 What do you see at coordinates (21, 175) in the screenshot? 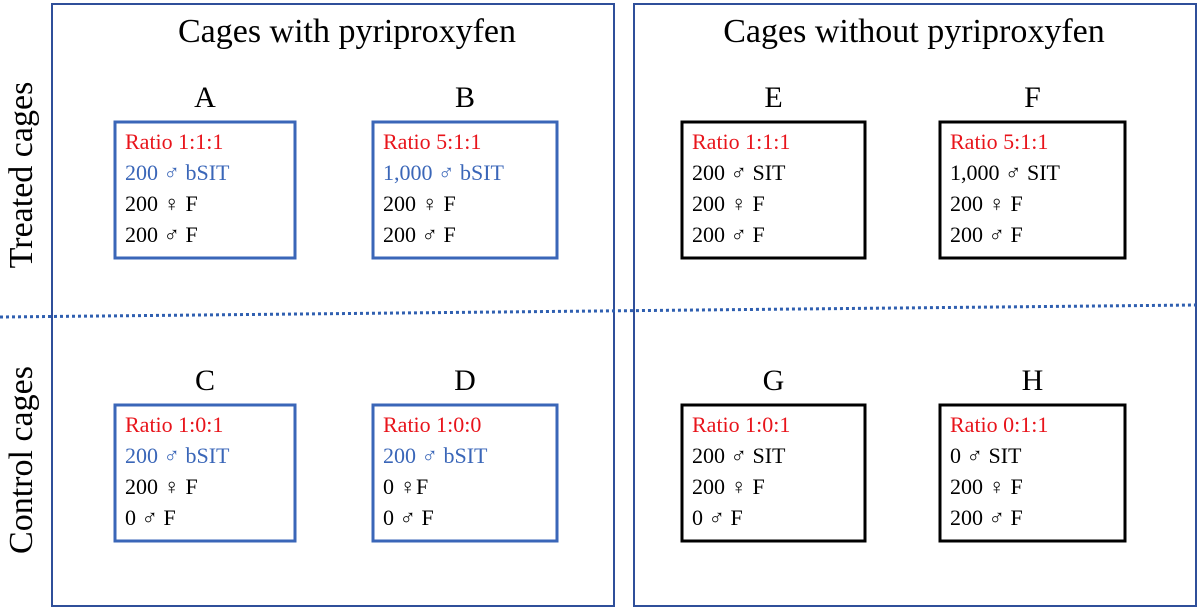
I see `row-label: Treated cages` at bounding box center [21, 175].